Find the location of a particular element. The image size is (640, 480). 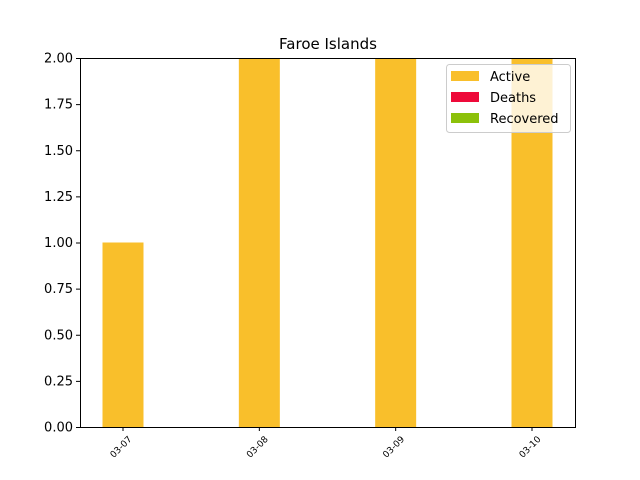

y-tick-label: 1.00 is located at coordinates (58, 243).